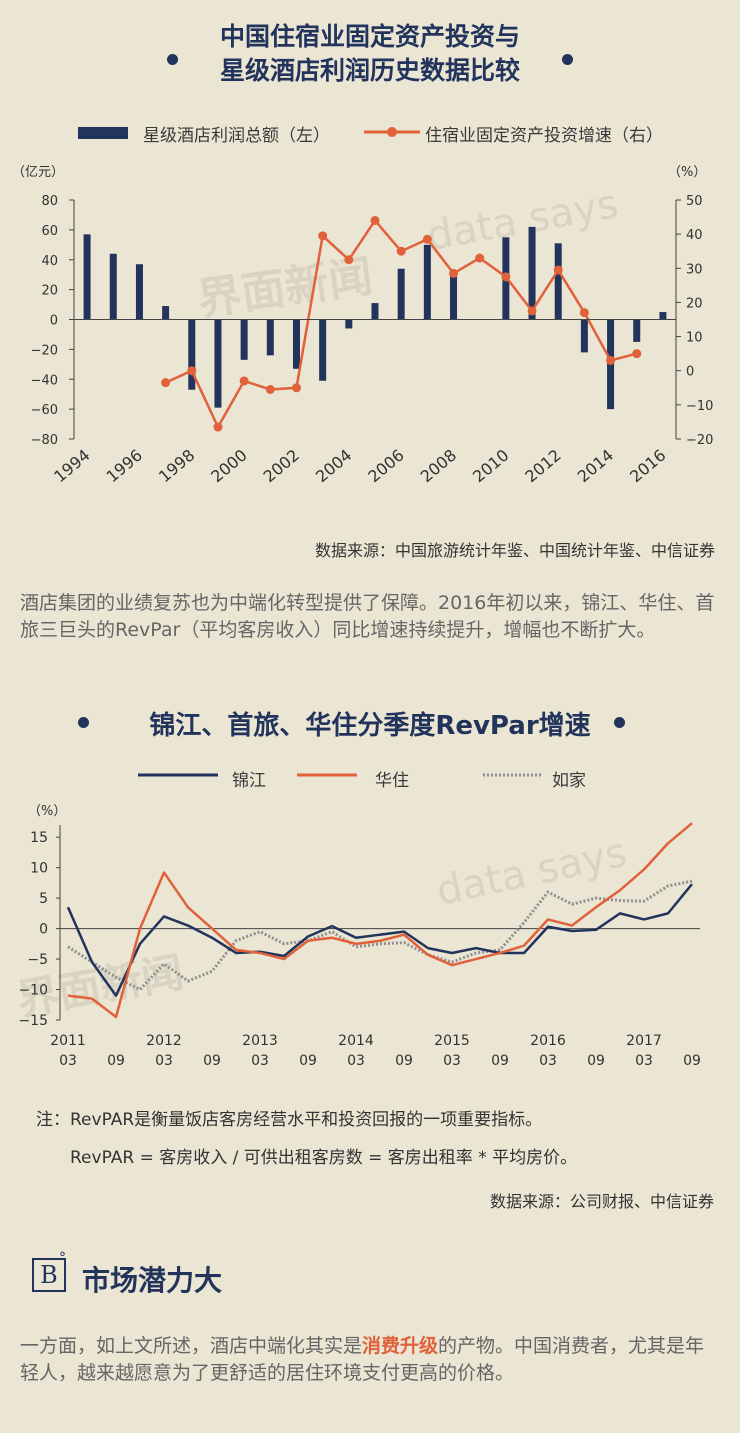 This screenshot has height=1433, width=740. What do you see at coordinates (490, 466) in the screenshot?
I see `chart1-x-tick-label: 2010` at bounding box center [490, 466].